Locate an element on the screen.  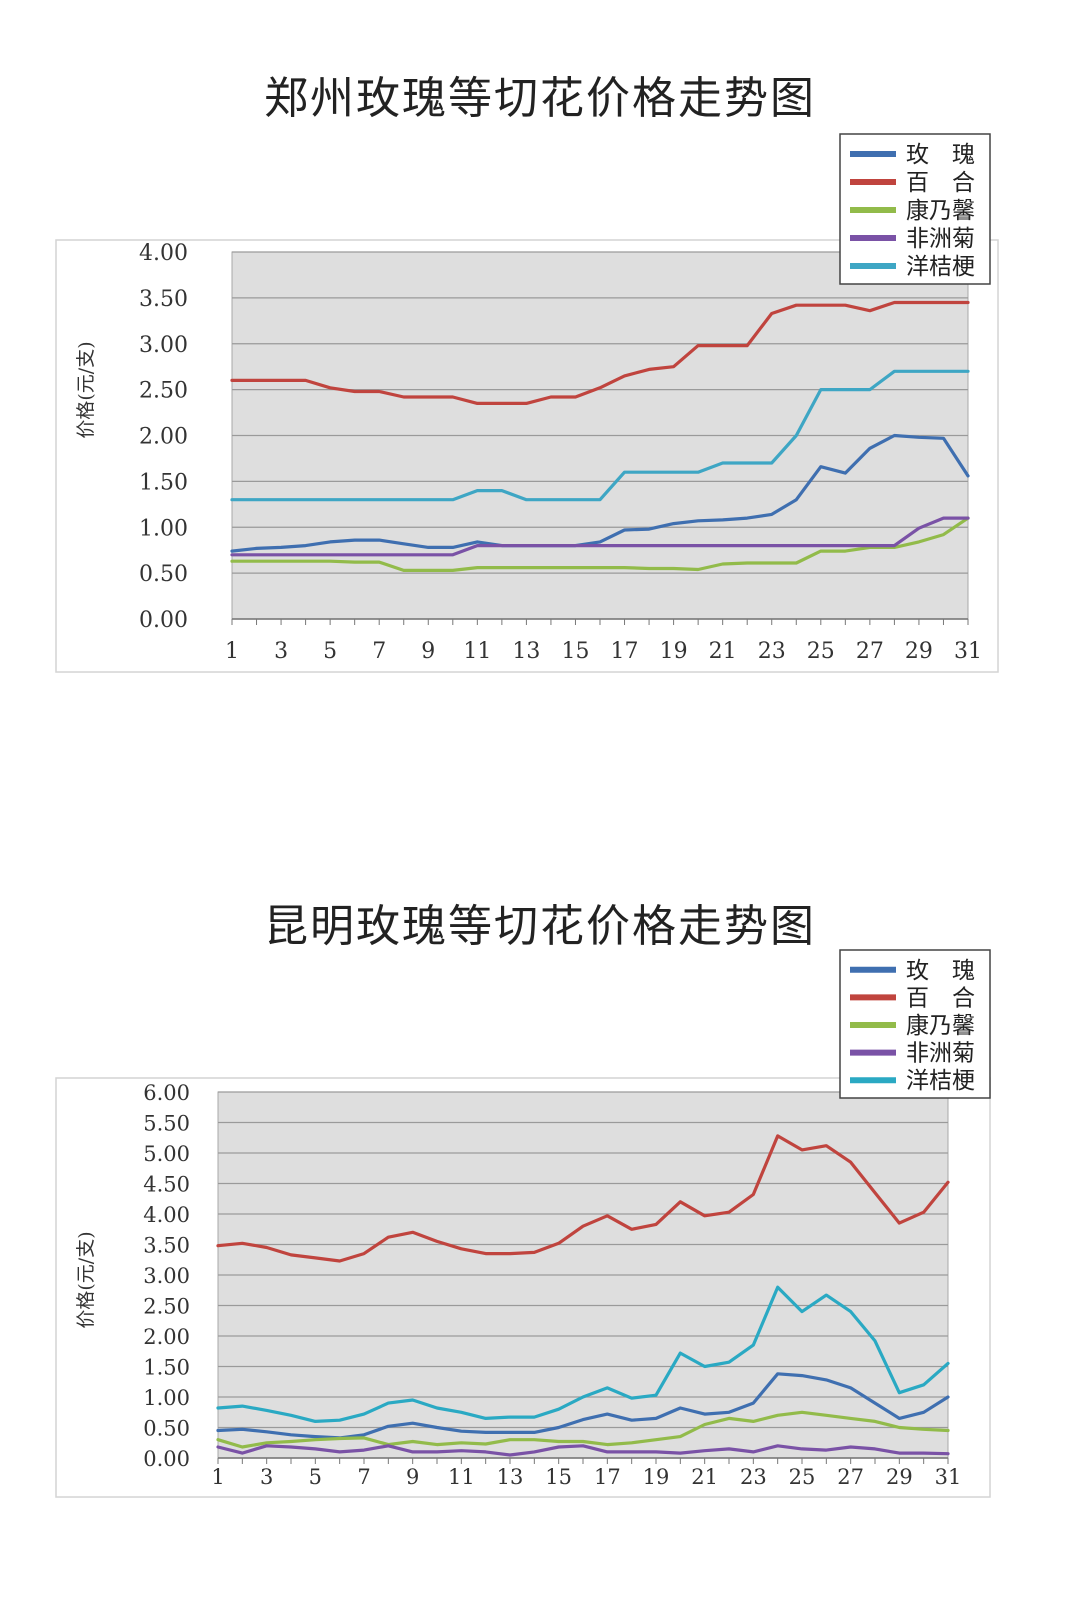
y-tick-label: 5.00 is located at coordinates (166, 1154).